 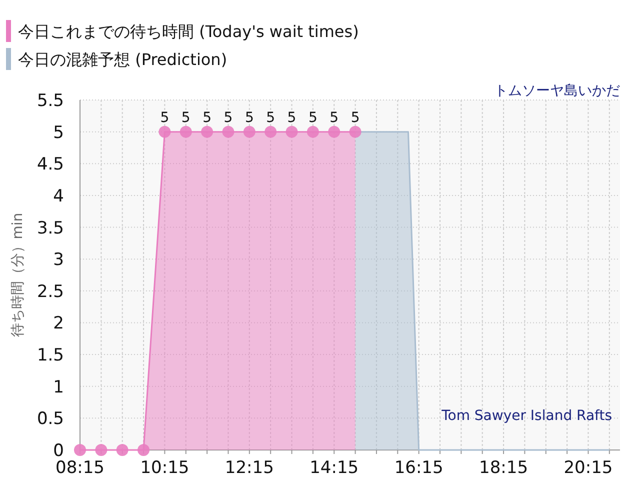 I want to click on y-tick-label: 1.5, so click(x=50, y=356).